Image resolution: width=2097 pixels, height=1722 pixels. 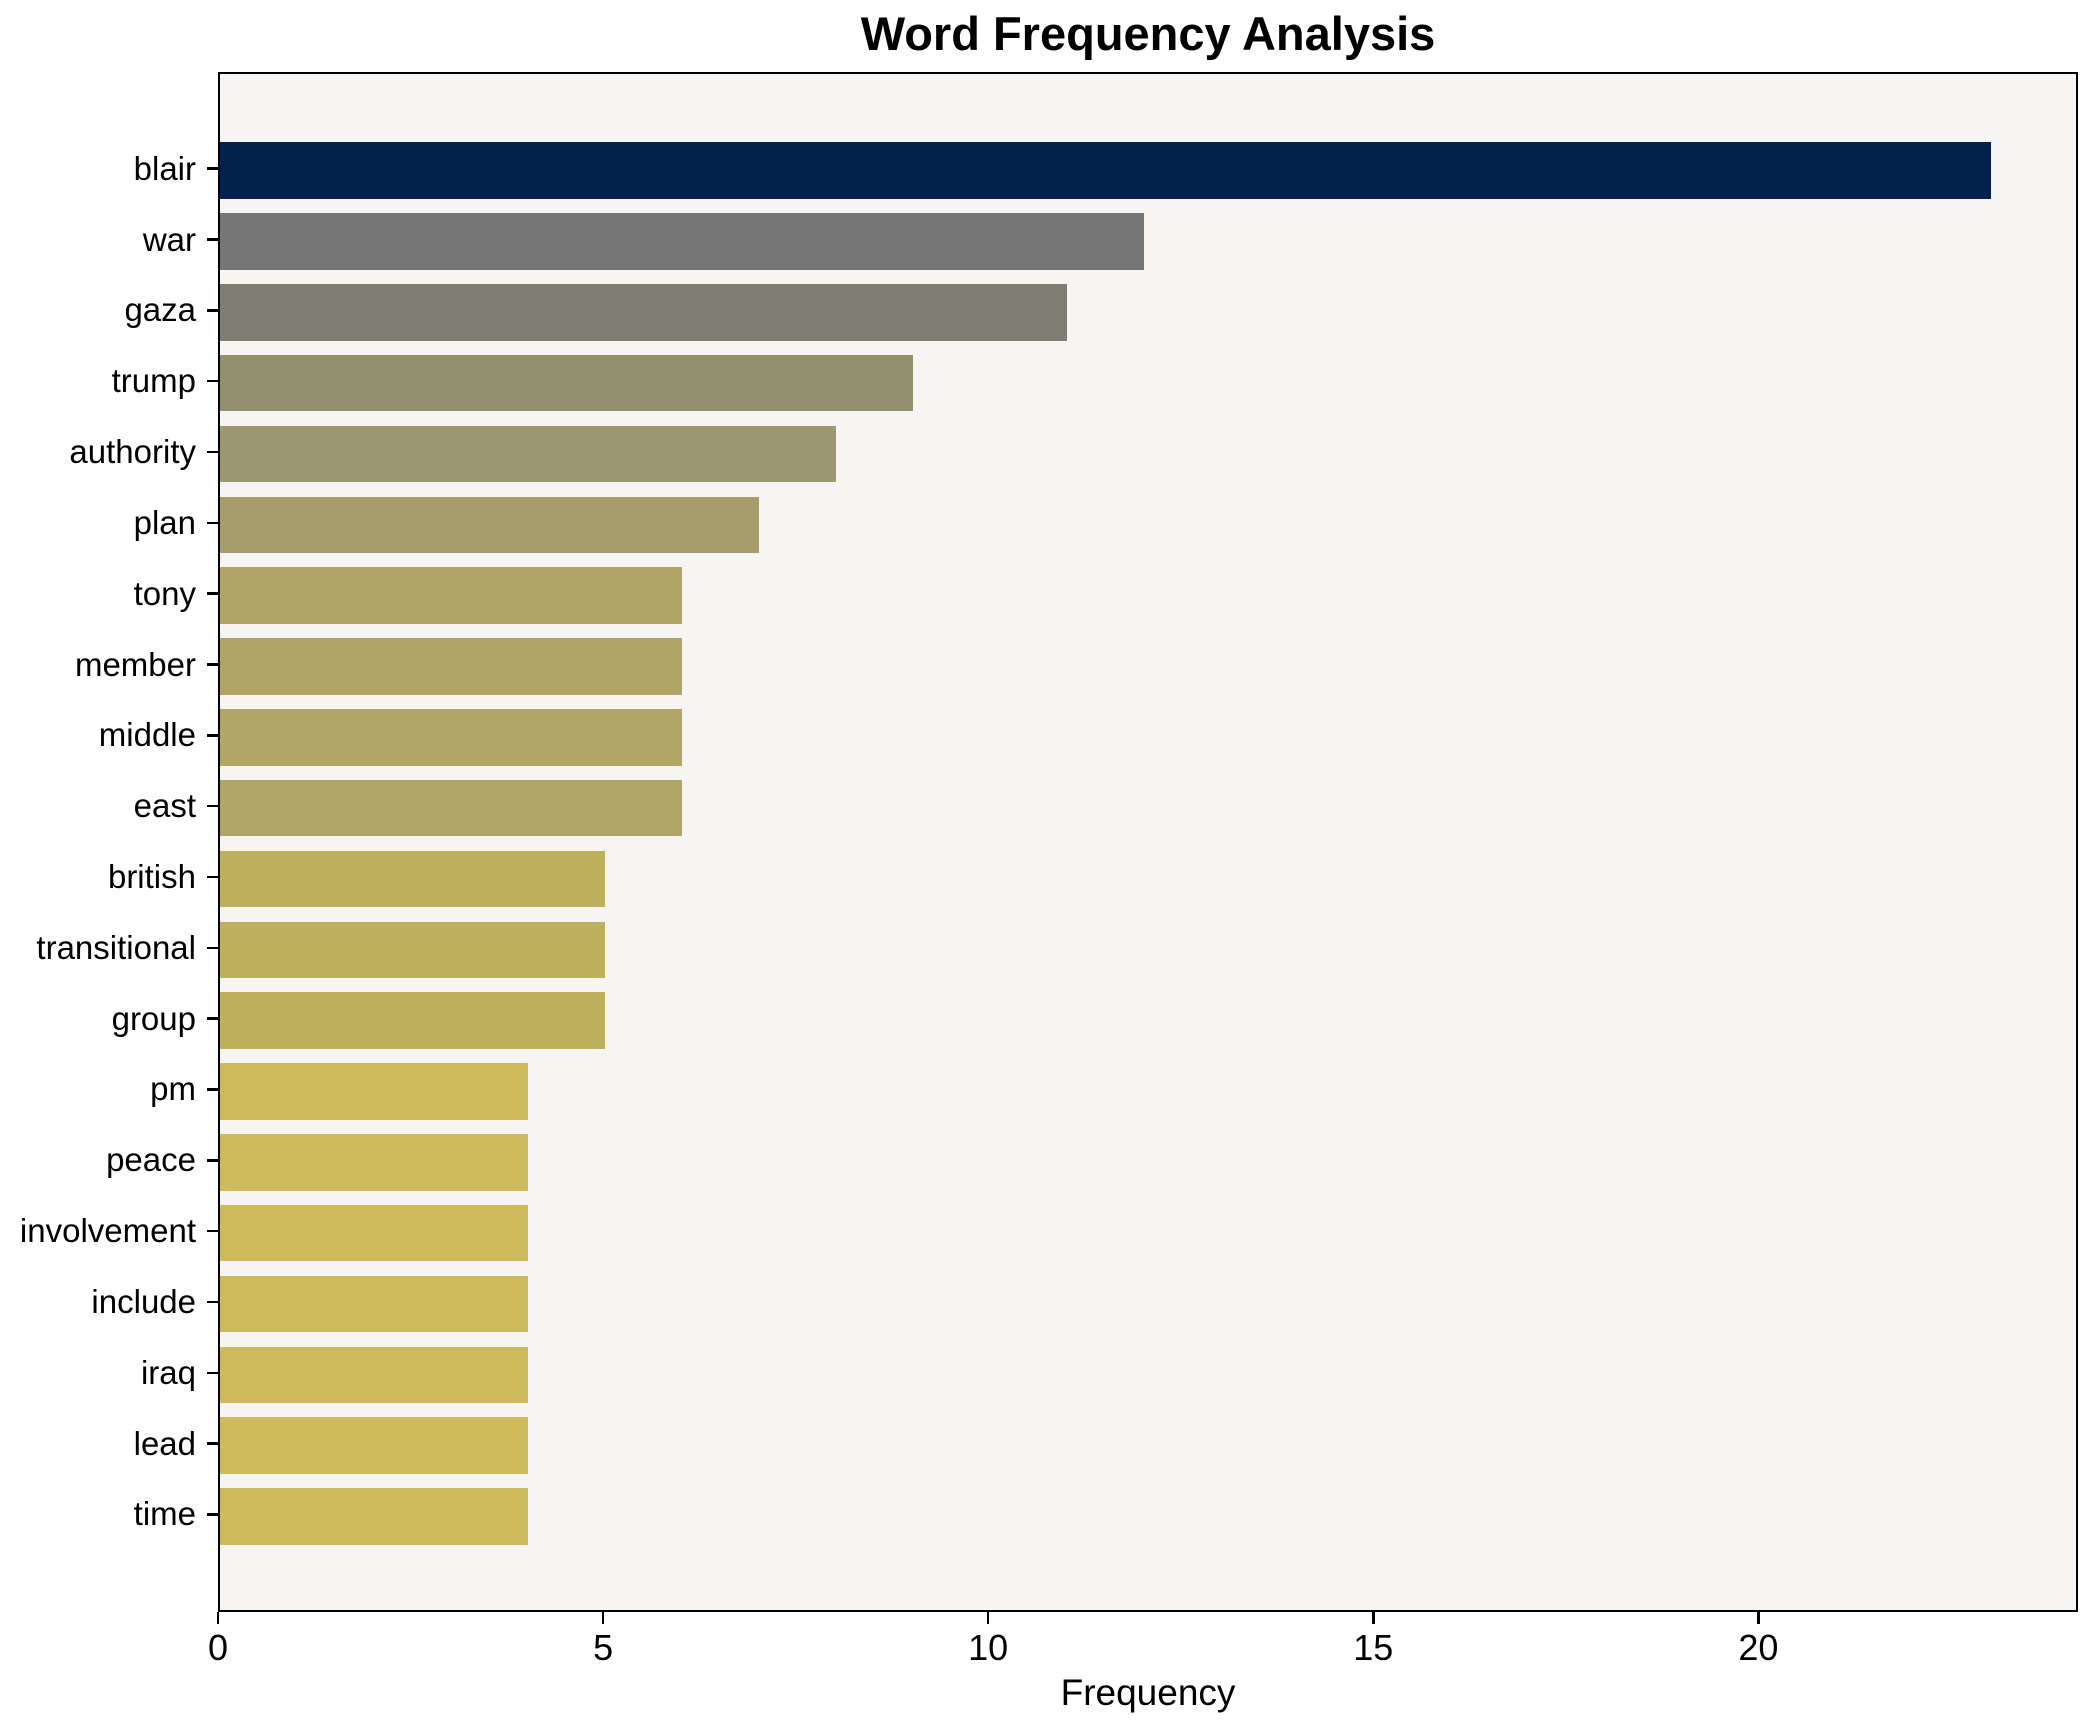 I want to click on y-tick-label-transitional: transitional, so click(x=116, y=947).